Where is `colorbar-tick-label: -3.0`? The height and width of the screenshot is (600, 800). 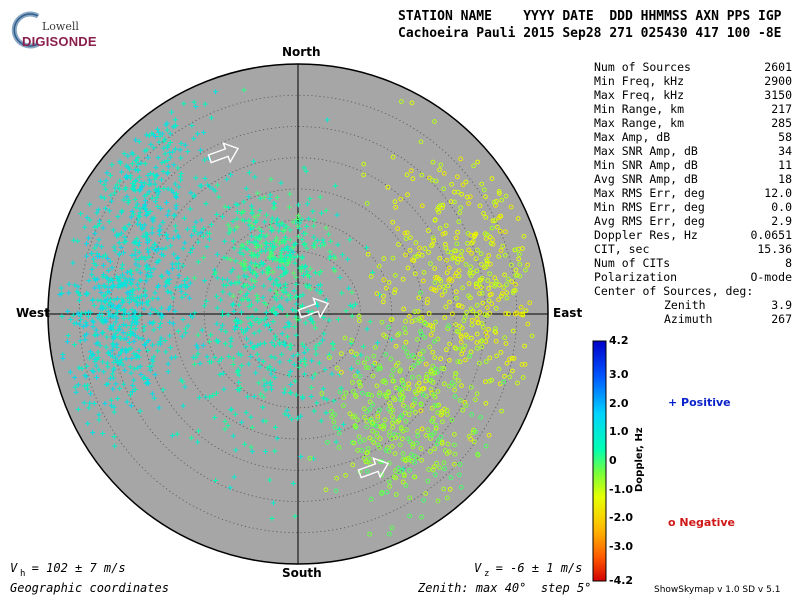 colorbar-tick-label: -3.0 is located at coordinates (621, 546).